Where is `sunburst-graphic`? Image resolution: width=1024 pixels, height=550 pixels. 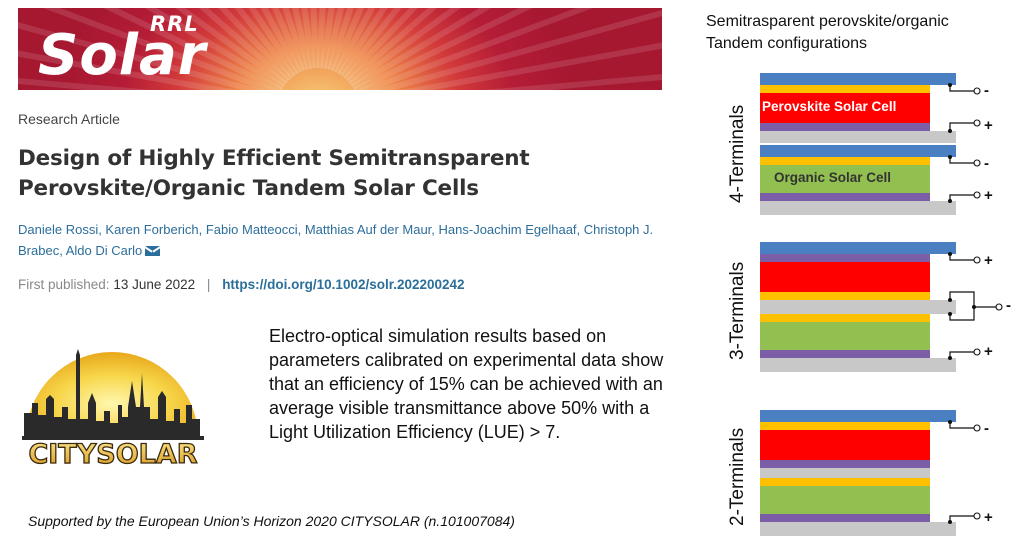
sunburst-graphic is located at coordinates (340, 49).